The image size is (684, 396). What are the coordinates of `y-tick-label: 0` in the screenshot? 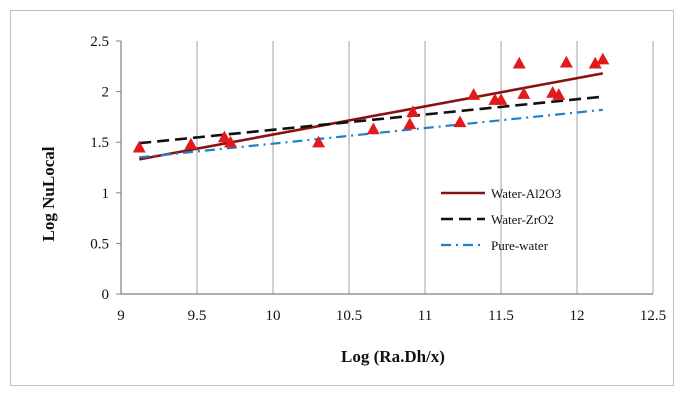 It's located at (106, 295).